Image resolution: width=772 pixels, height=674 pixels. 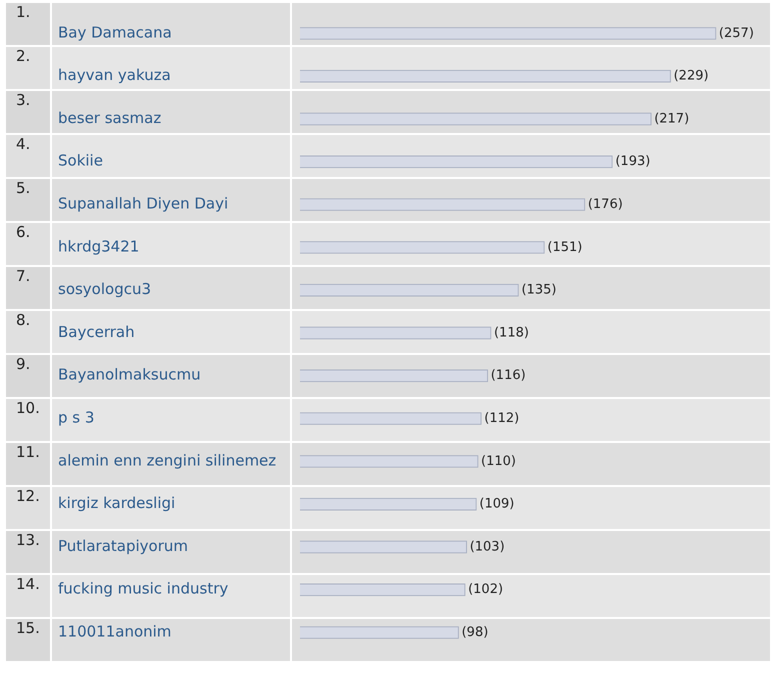 I want to click on y-tick-label: fucking music industry, so click(x=143, y=589).